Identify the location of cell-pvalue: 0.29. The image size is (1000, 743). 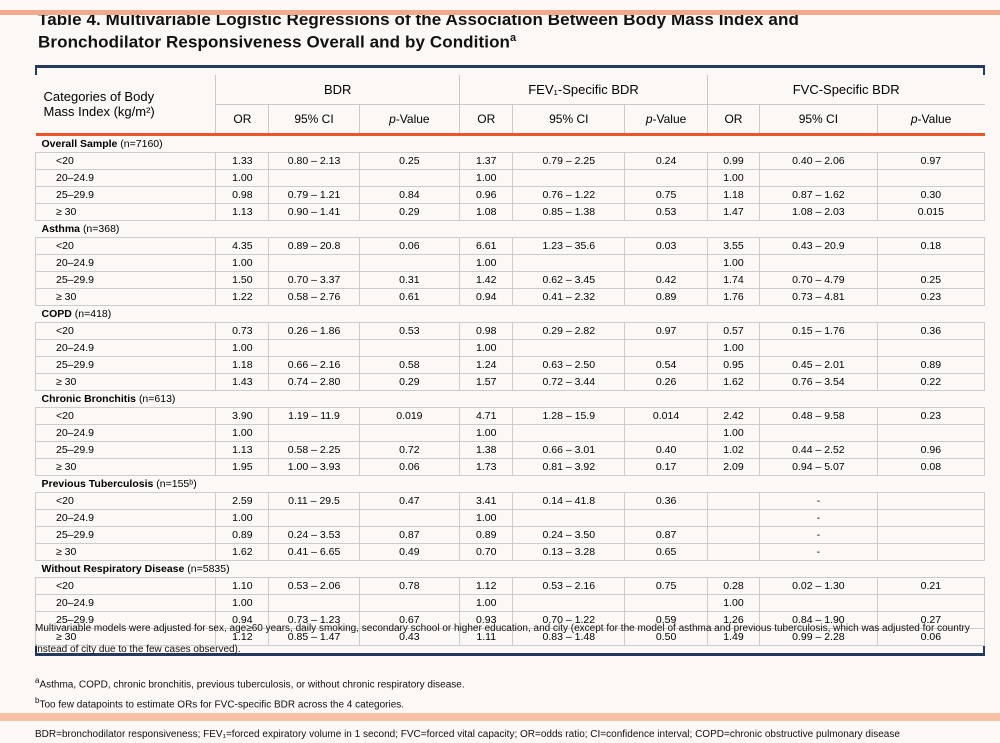
(409, 212).